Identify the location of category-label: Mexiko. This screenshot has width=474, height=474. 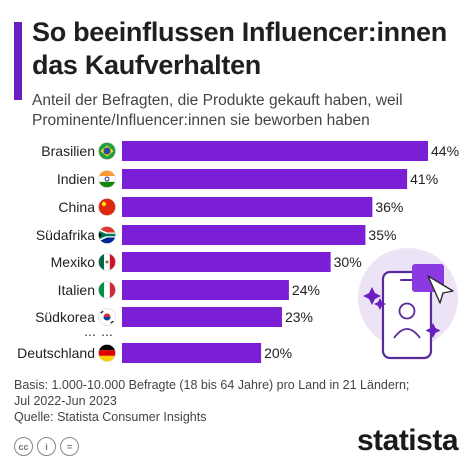
(73, 262).